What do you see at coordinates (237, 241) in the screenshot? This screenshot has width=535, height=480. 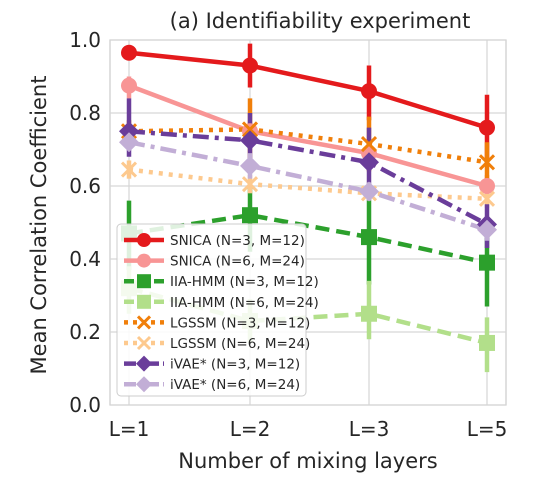 I see `legend-label: SNICA (N=3, M=12)` at bounding box center [237, 241].